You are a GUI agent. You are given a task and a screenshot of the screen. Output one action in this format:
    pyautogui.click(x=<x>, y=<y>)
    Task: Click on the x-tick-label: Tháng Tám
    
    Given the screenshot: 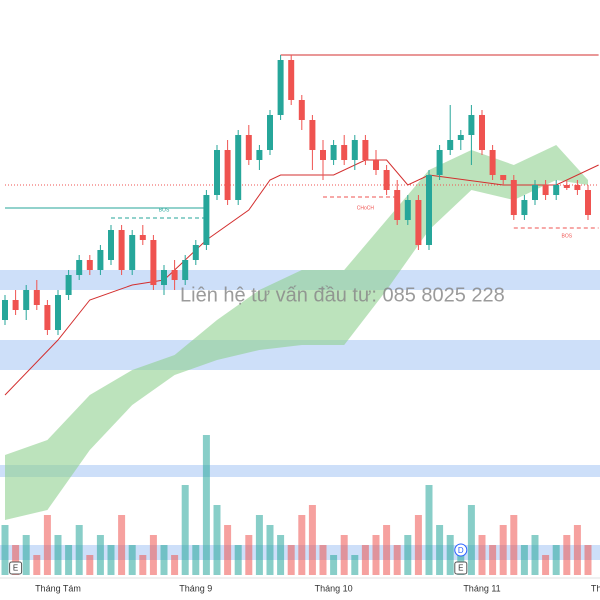 What is the action you would take?
    pyautogui.click(x=58, y=588)
    